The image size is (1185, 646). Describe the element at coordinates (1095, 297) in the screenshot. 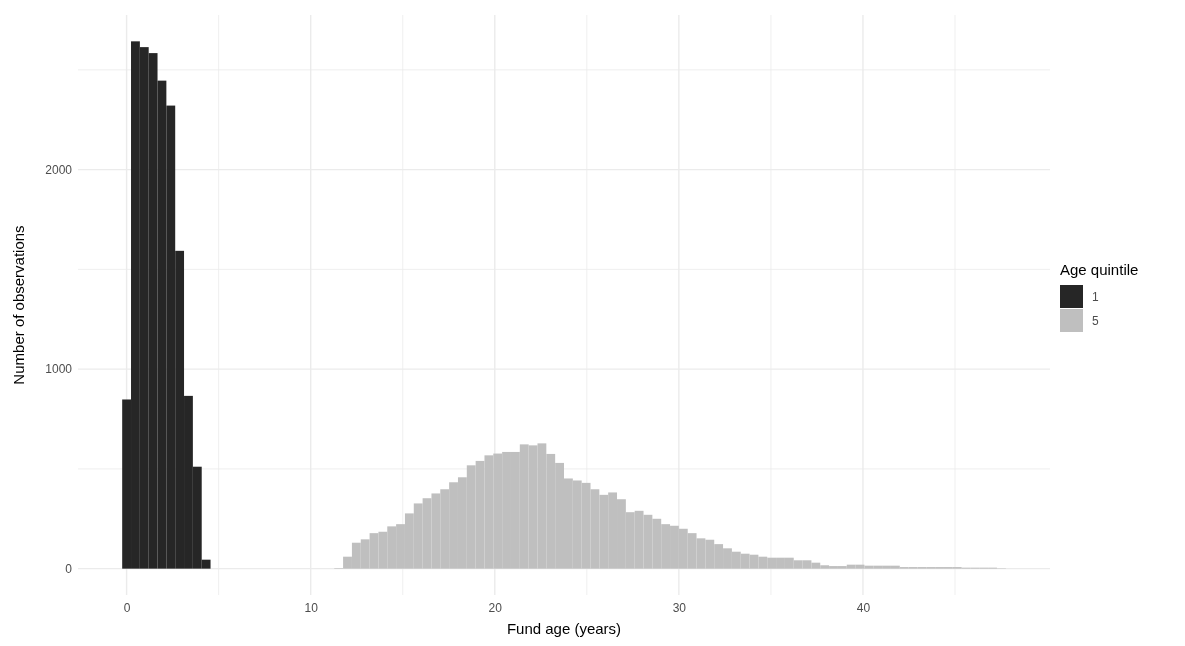

I see `legend-label: 1` at that location.